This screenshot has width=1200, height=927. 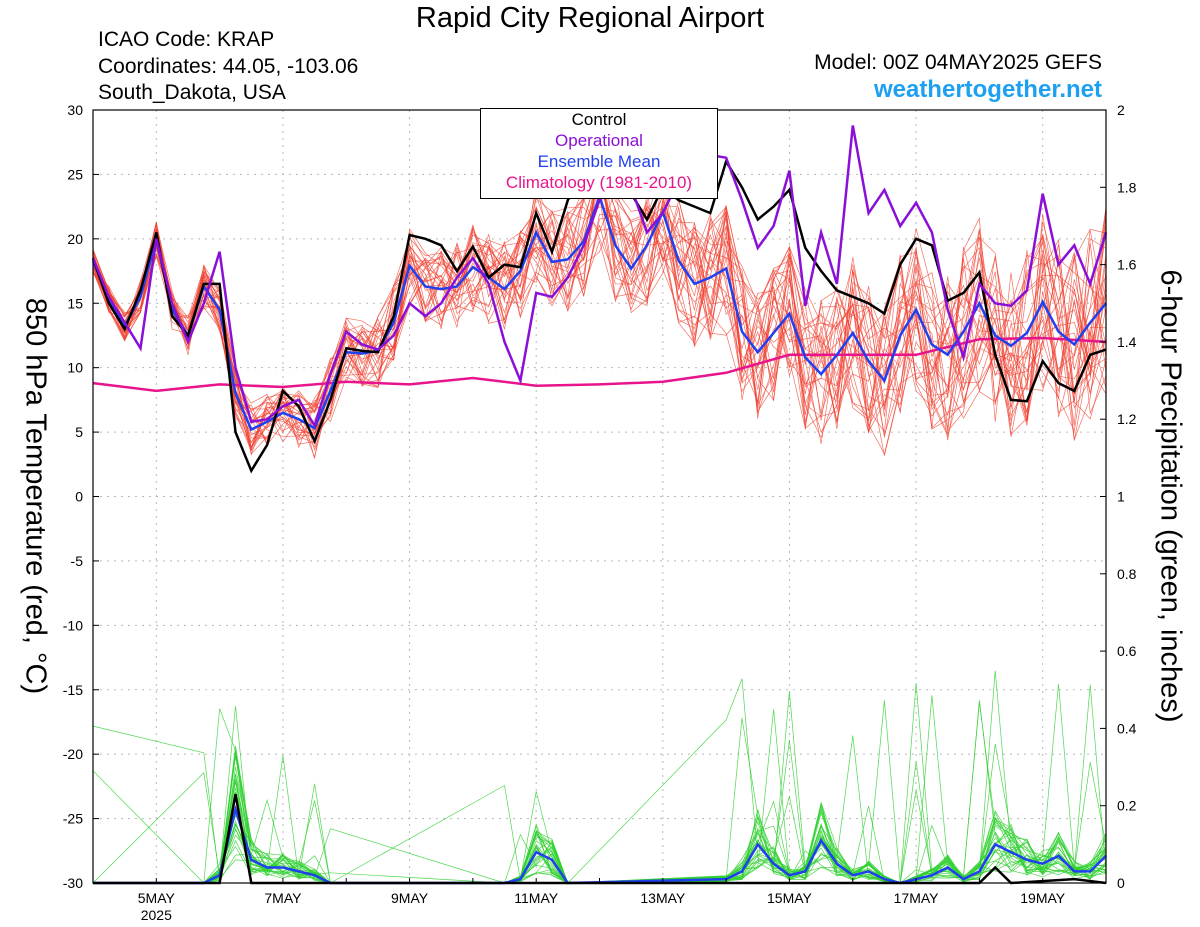 What do you see at coordinates (987, 89) in the screenshot?
I see `brand-link: weathertogether.net` at bounding box center [987, 89].